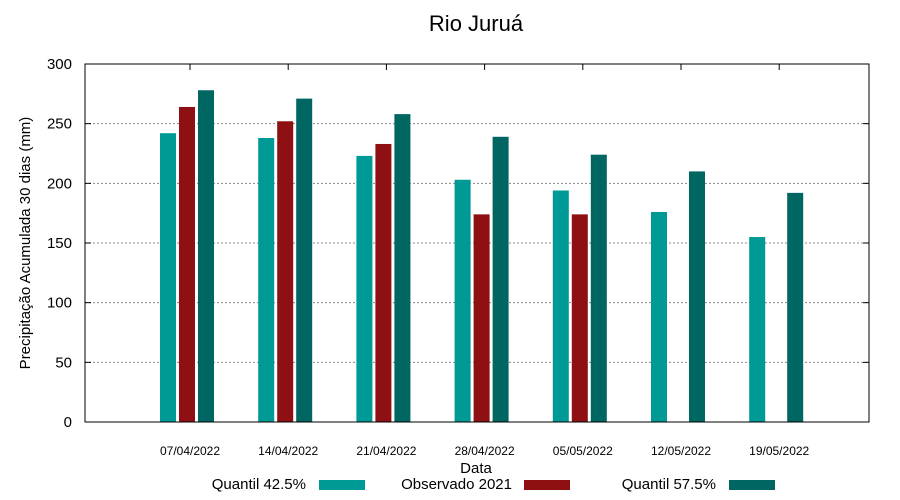  Describe the element at coordinates (190, 451) in the screenshot. I see `x-tick-label: 07/04/2022` at that location.